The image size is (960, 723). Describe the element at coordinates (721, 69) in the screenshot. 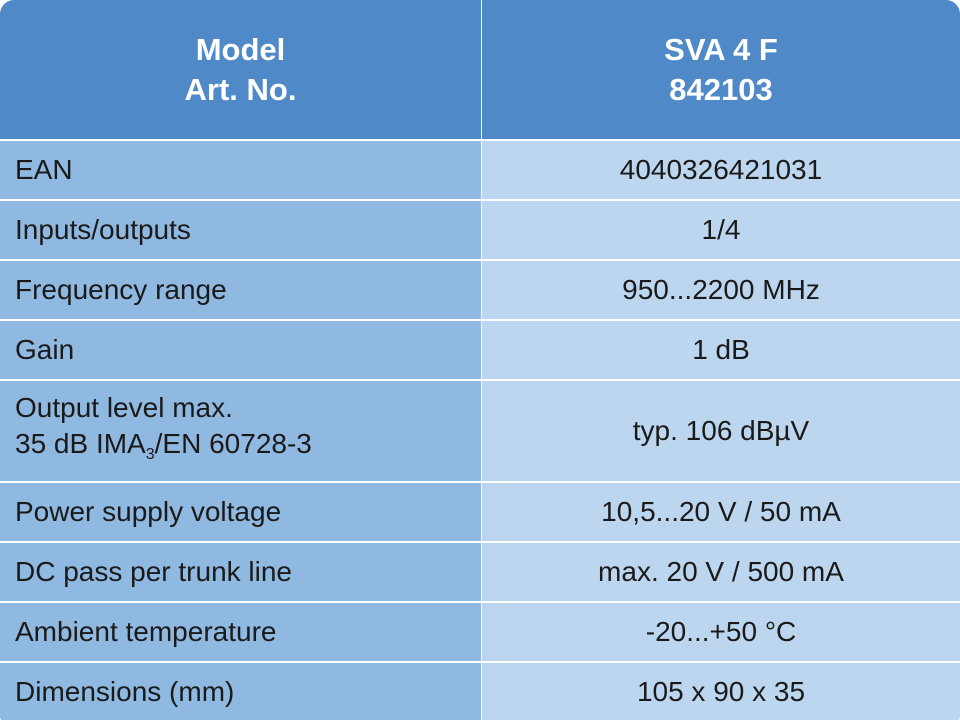

I see `header-cell: SVA 4 F 842103` at that location.